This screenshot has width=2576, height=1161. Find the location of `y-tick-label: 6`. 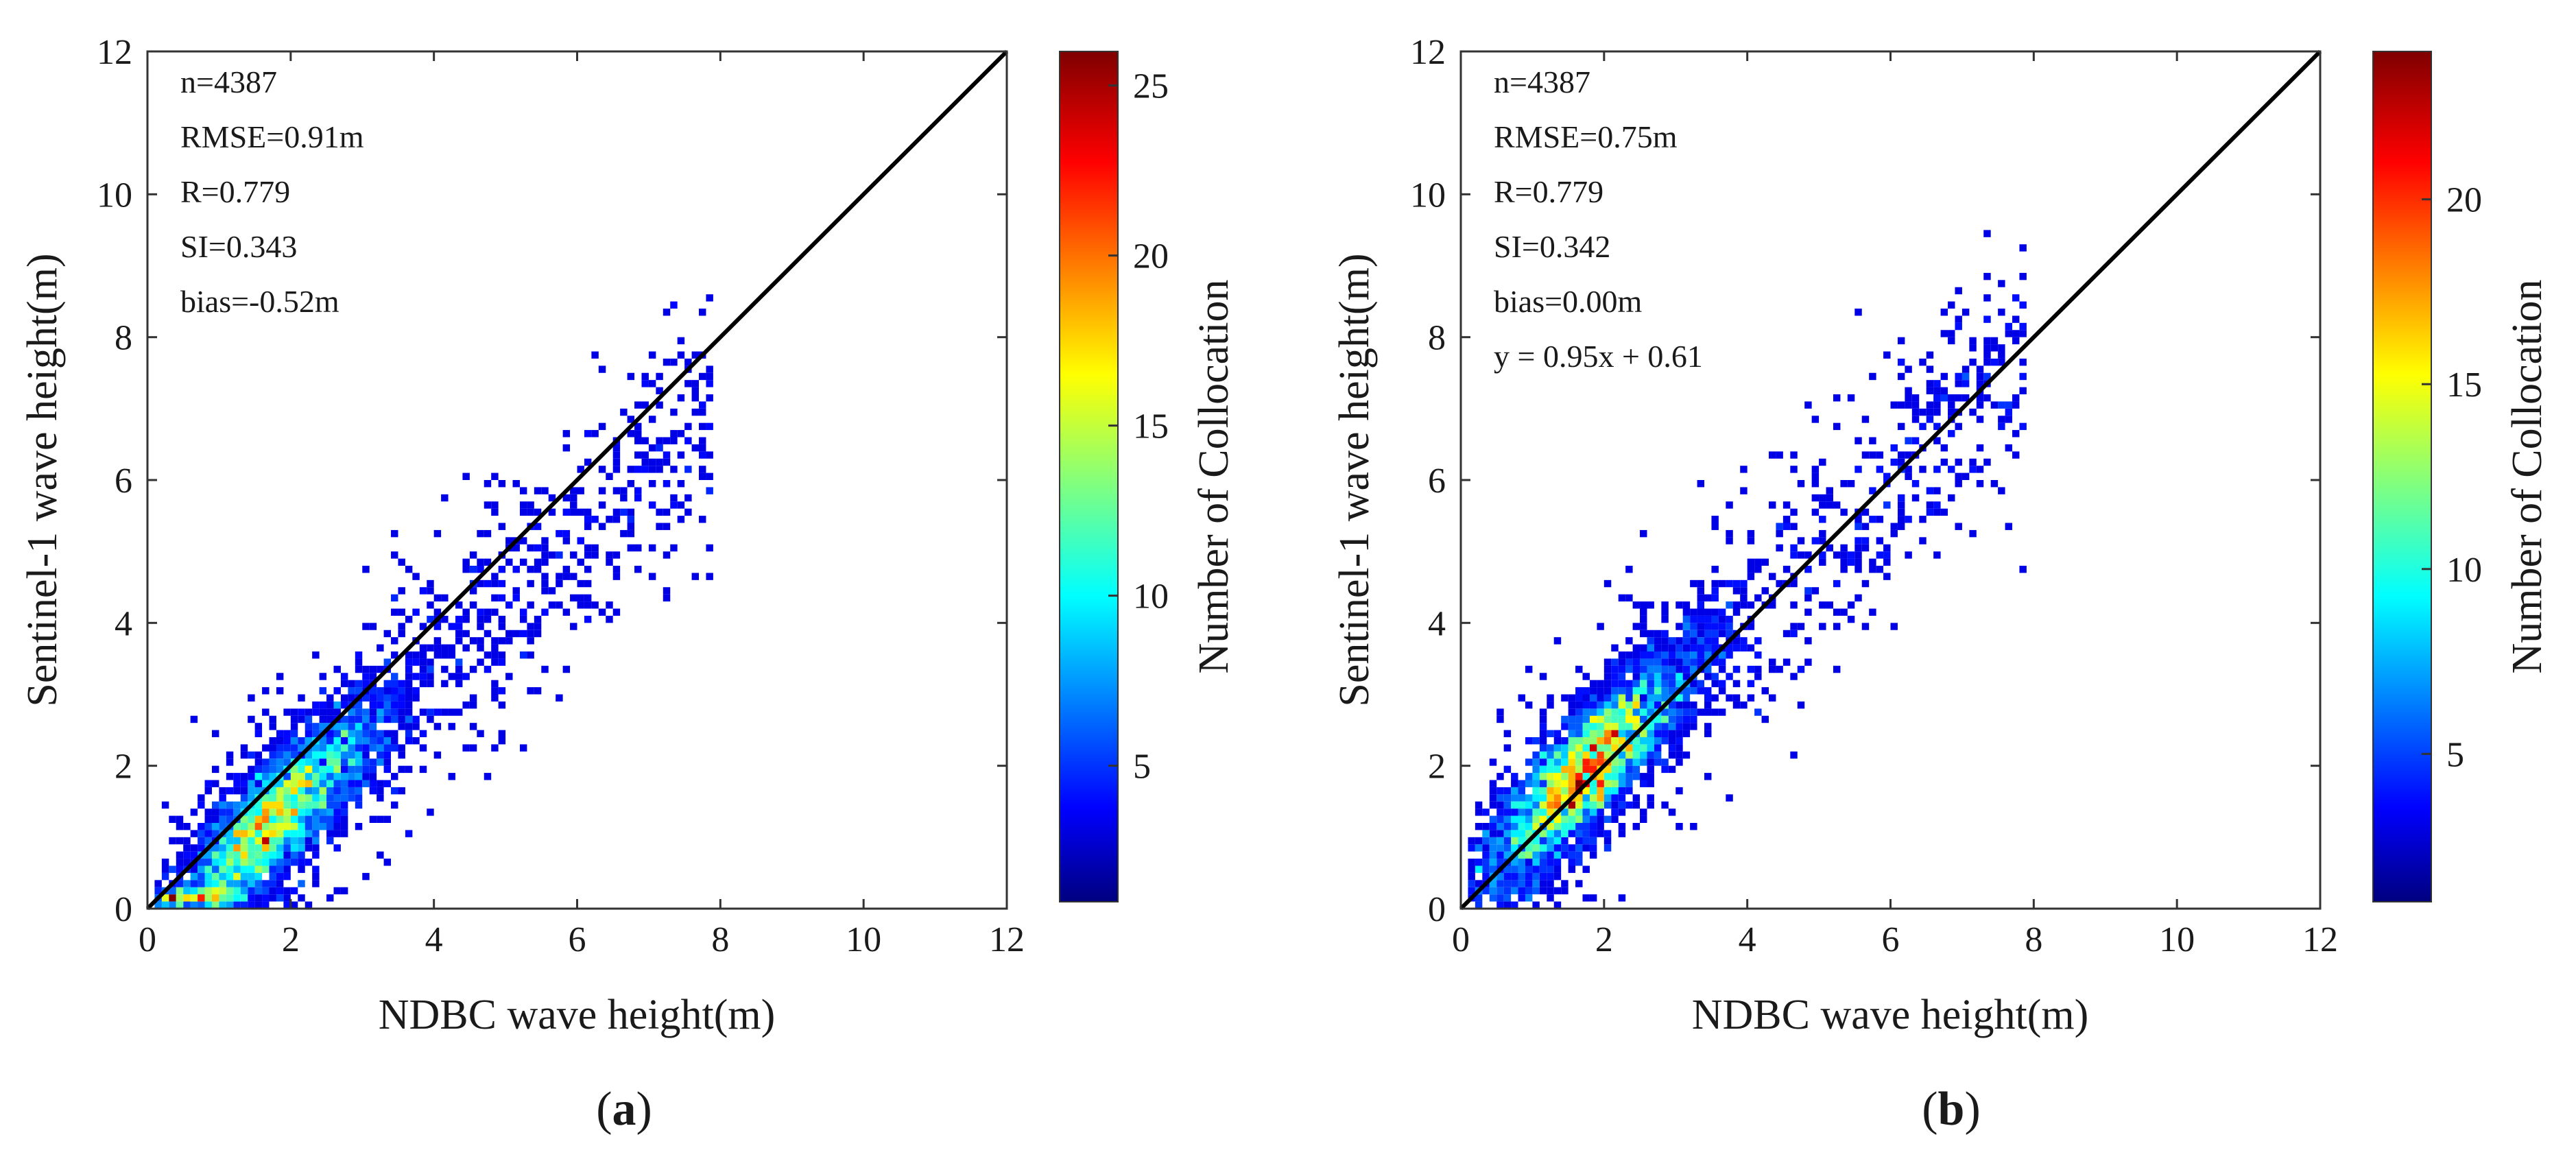

y-tick-label: 6 is located at coordinates (1437, 482).